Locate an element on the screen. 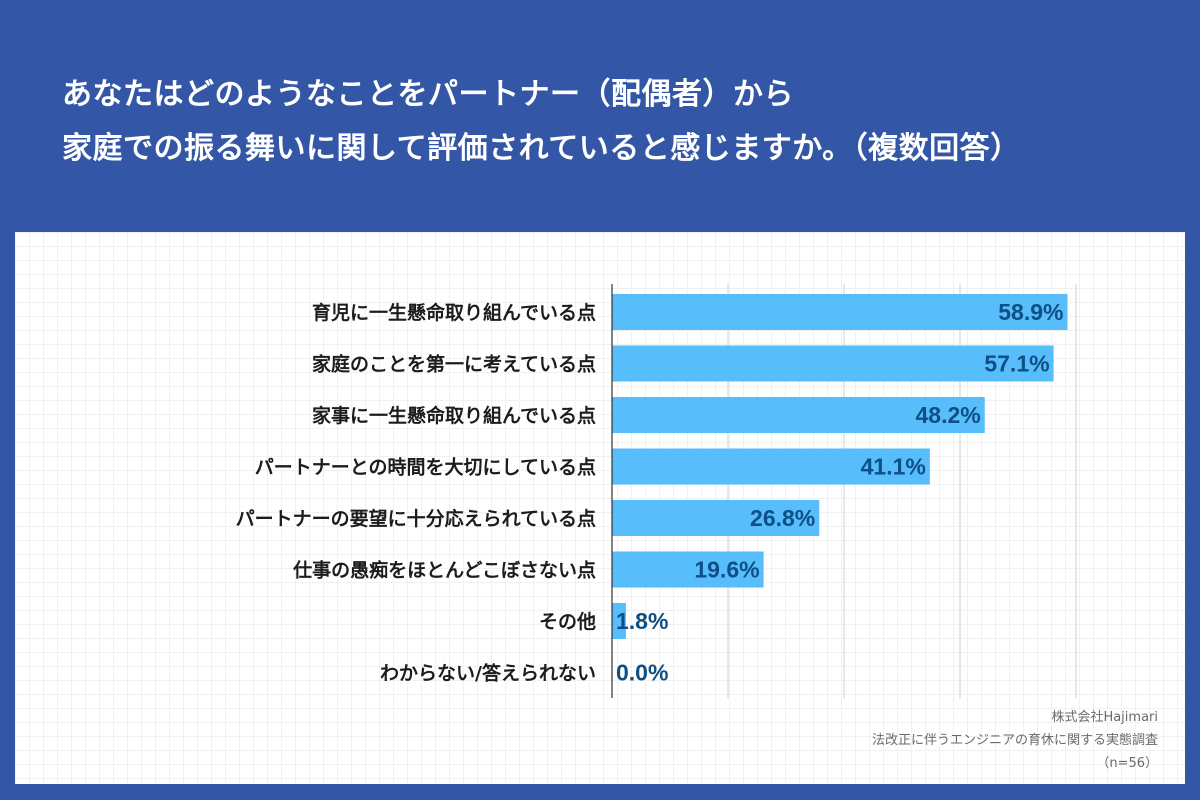  source-company: 株式会社Hajimari is located at coordinates (1104, 717).